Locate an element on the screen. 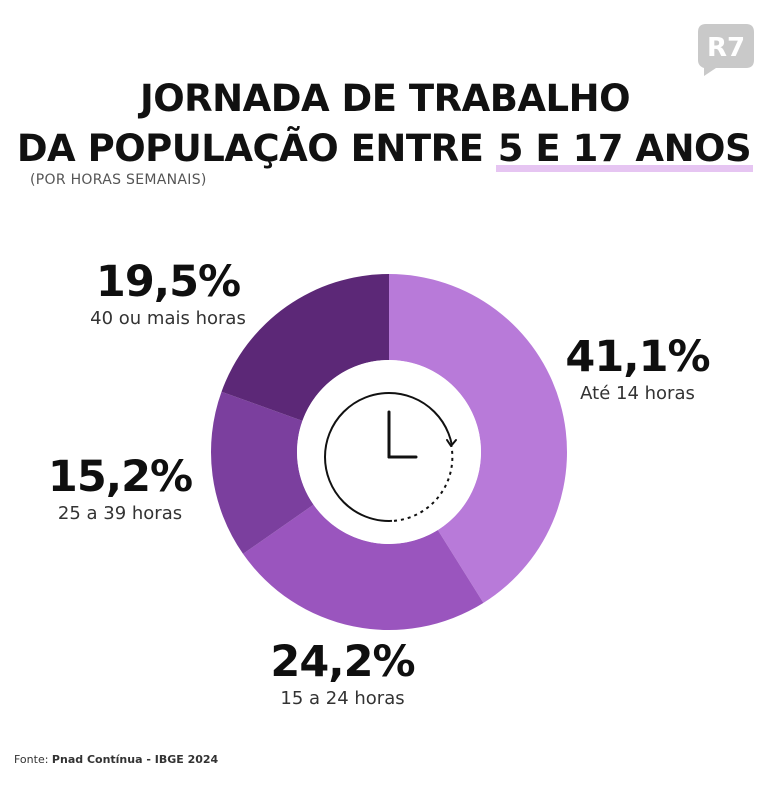  data-label-category: 25 a 39 horas is located at coordinates (120, 513).